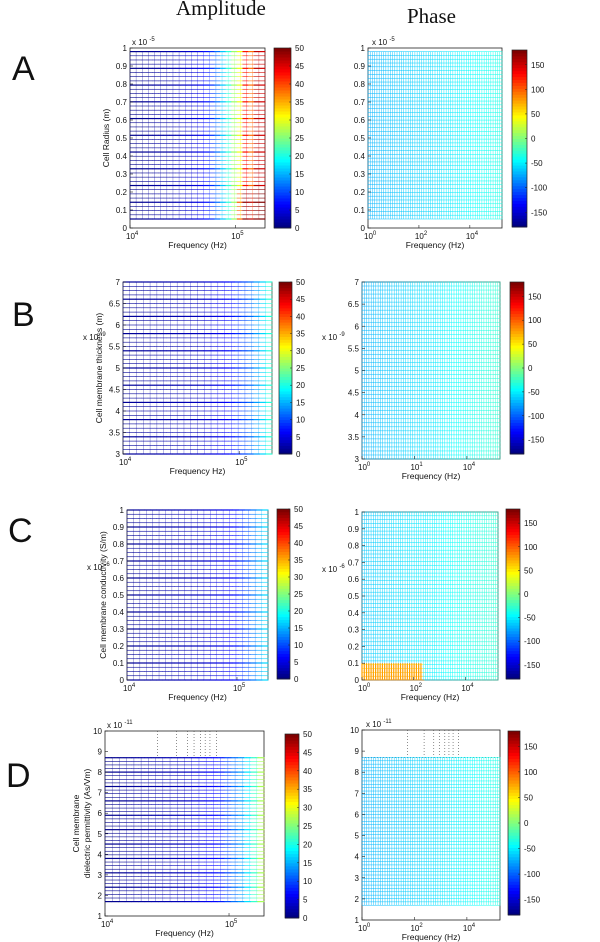  I want to click on y-tick-label: 3.5, so click(354, 437).